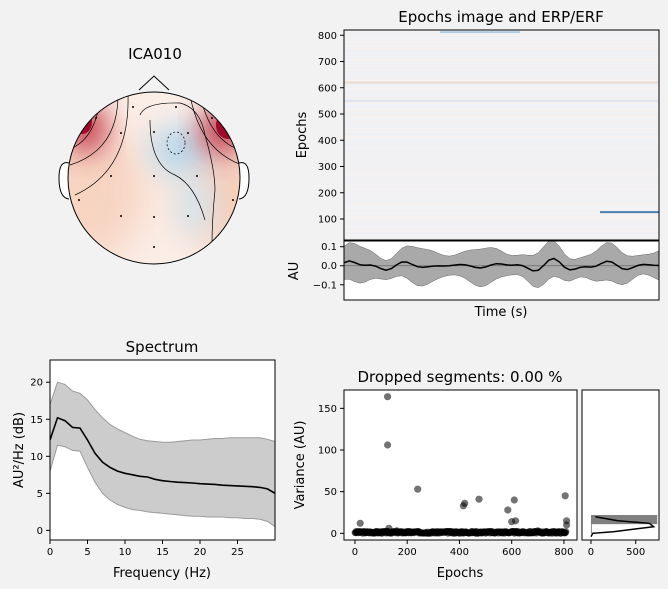  I want to click on topomap-nose, so click(154, 83).